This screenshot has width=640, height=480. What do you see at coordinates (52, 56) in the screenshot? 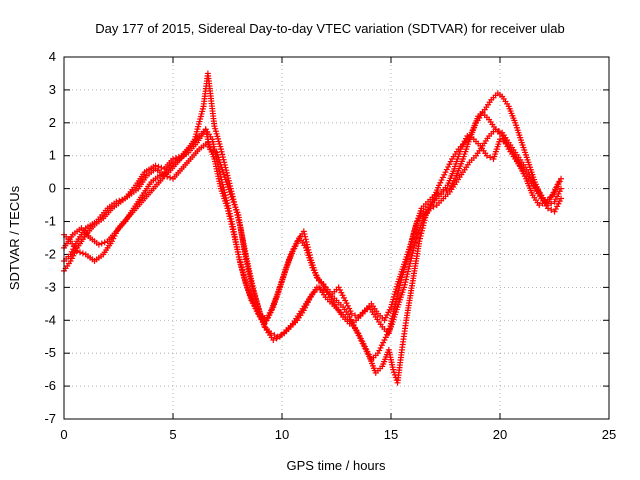
I see `y-tick-label: 4` at bounding box center [52, 56].